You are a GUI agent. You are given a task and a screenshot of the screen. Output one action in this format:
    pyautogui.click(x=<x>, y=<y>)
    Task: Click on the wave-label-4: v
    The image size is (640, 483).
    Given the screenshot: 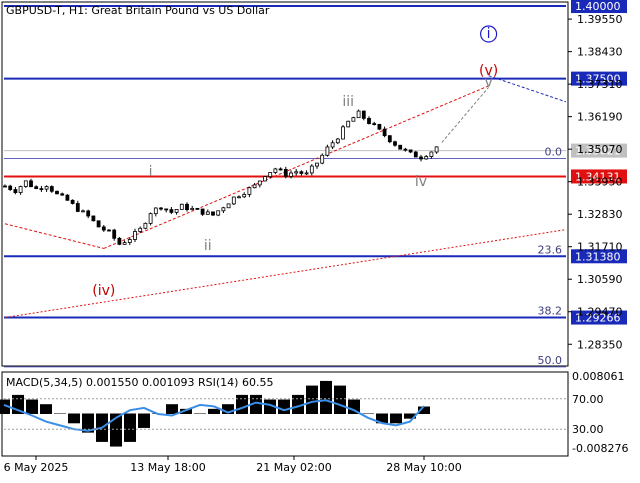 What is the action you would take?
    pyautogui.click(x=488, y=82)
    